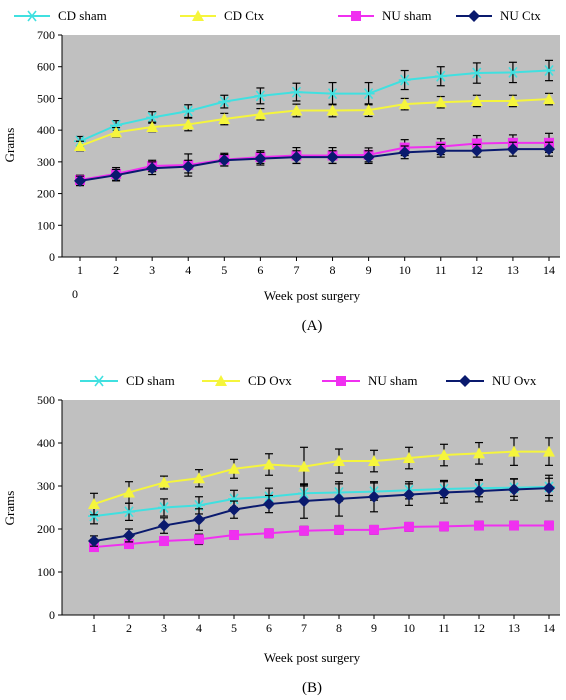  Describe the element at coordinates (405, 270) in the screenshot. I see `x-tick-label: 10` at that location.